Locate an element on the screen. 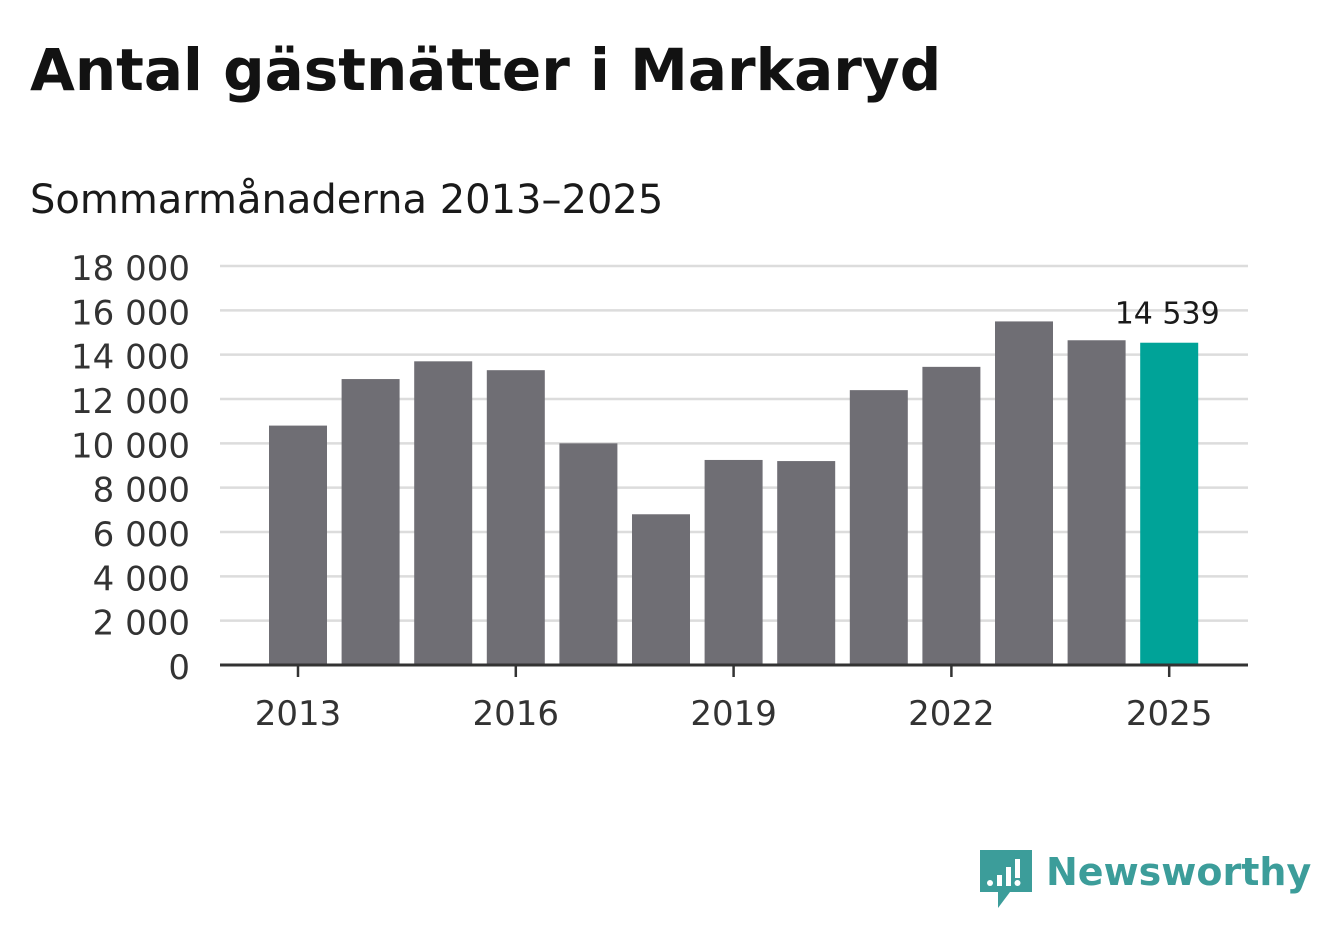 The height and width of the screenshot is (939, 1322). y-tick-label: 18 000 is located at coordinates (130, 269).